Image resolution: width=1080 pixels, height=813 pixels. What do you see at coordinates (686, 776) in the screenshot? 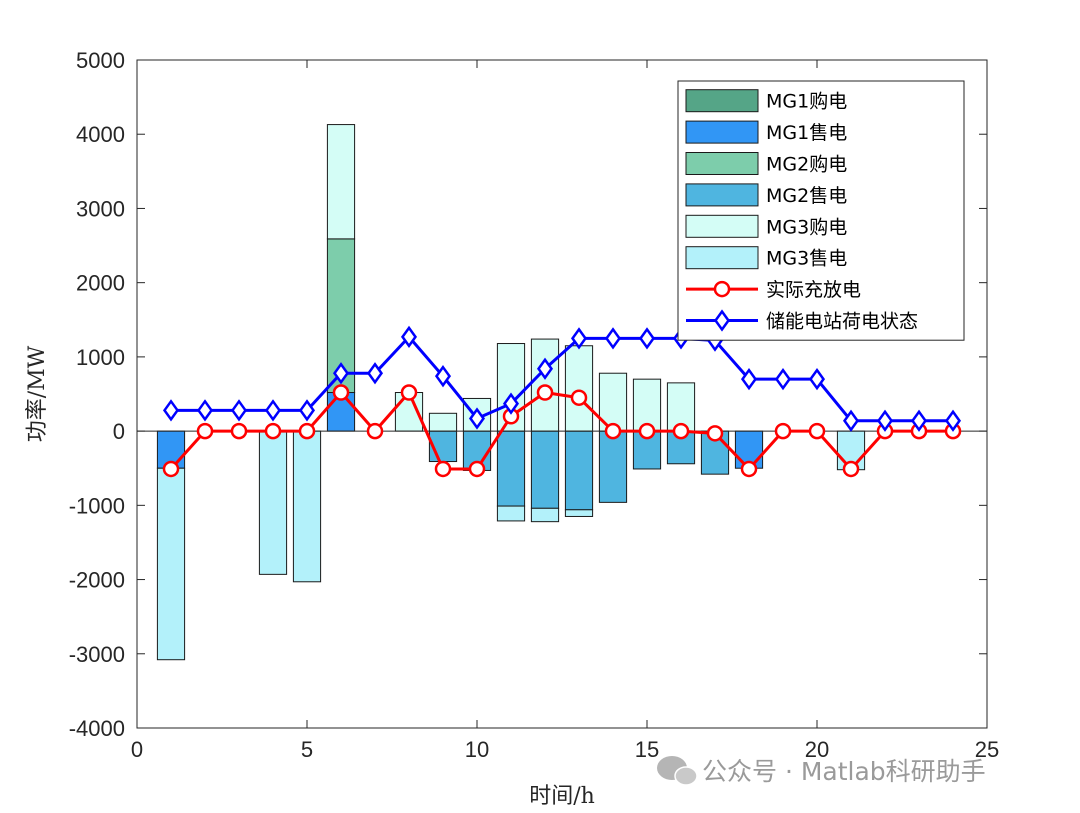
I see `wechat-icon-bubble` at bounding box center [686, 776].